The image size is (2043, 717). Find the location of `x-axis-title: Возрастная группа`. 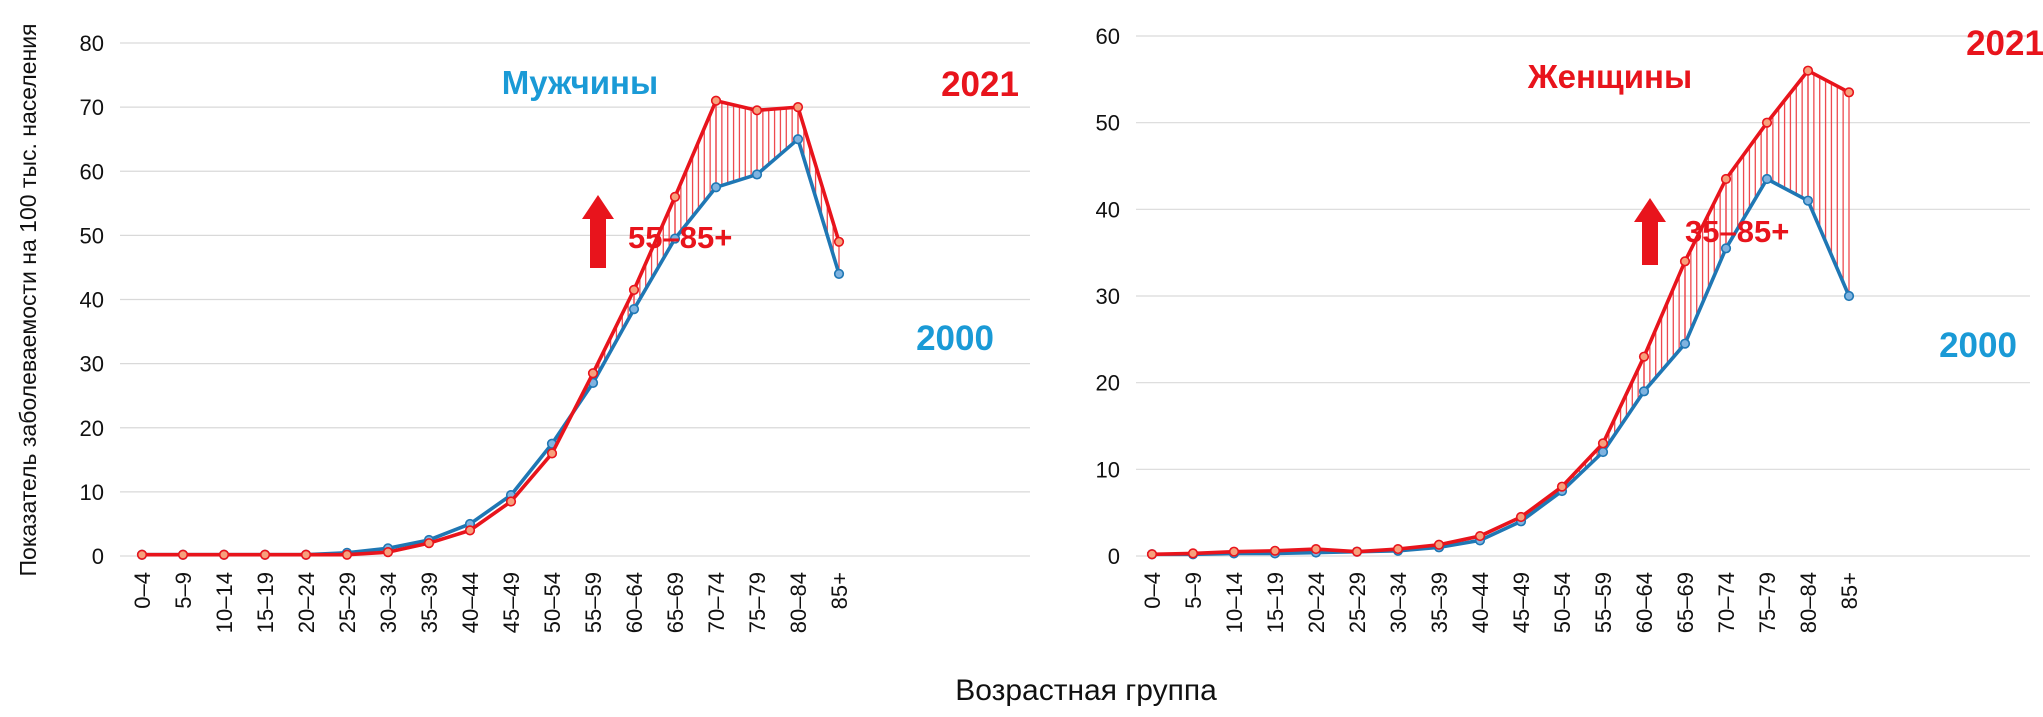

x-axis-title: Возрастная группа is located at coordinates (1086, 690).